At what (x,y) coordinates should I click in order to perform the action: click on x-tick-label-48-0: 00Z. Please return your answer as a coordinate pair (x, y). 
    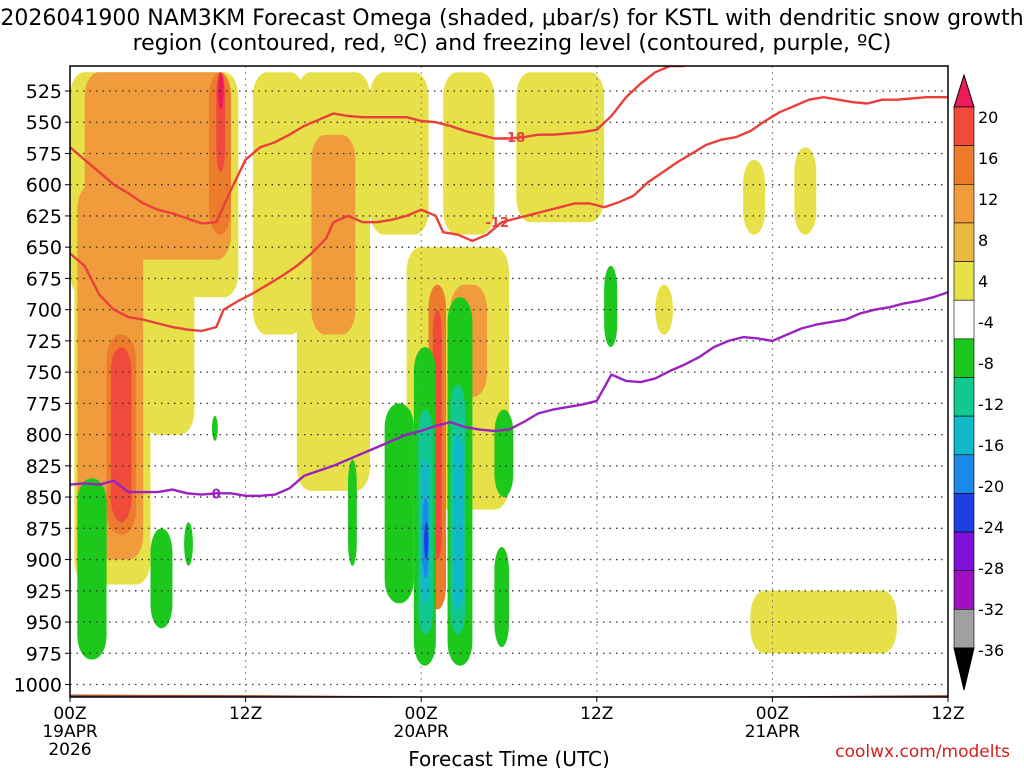
    Looking at the image, I should click on (772, 714).